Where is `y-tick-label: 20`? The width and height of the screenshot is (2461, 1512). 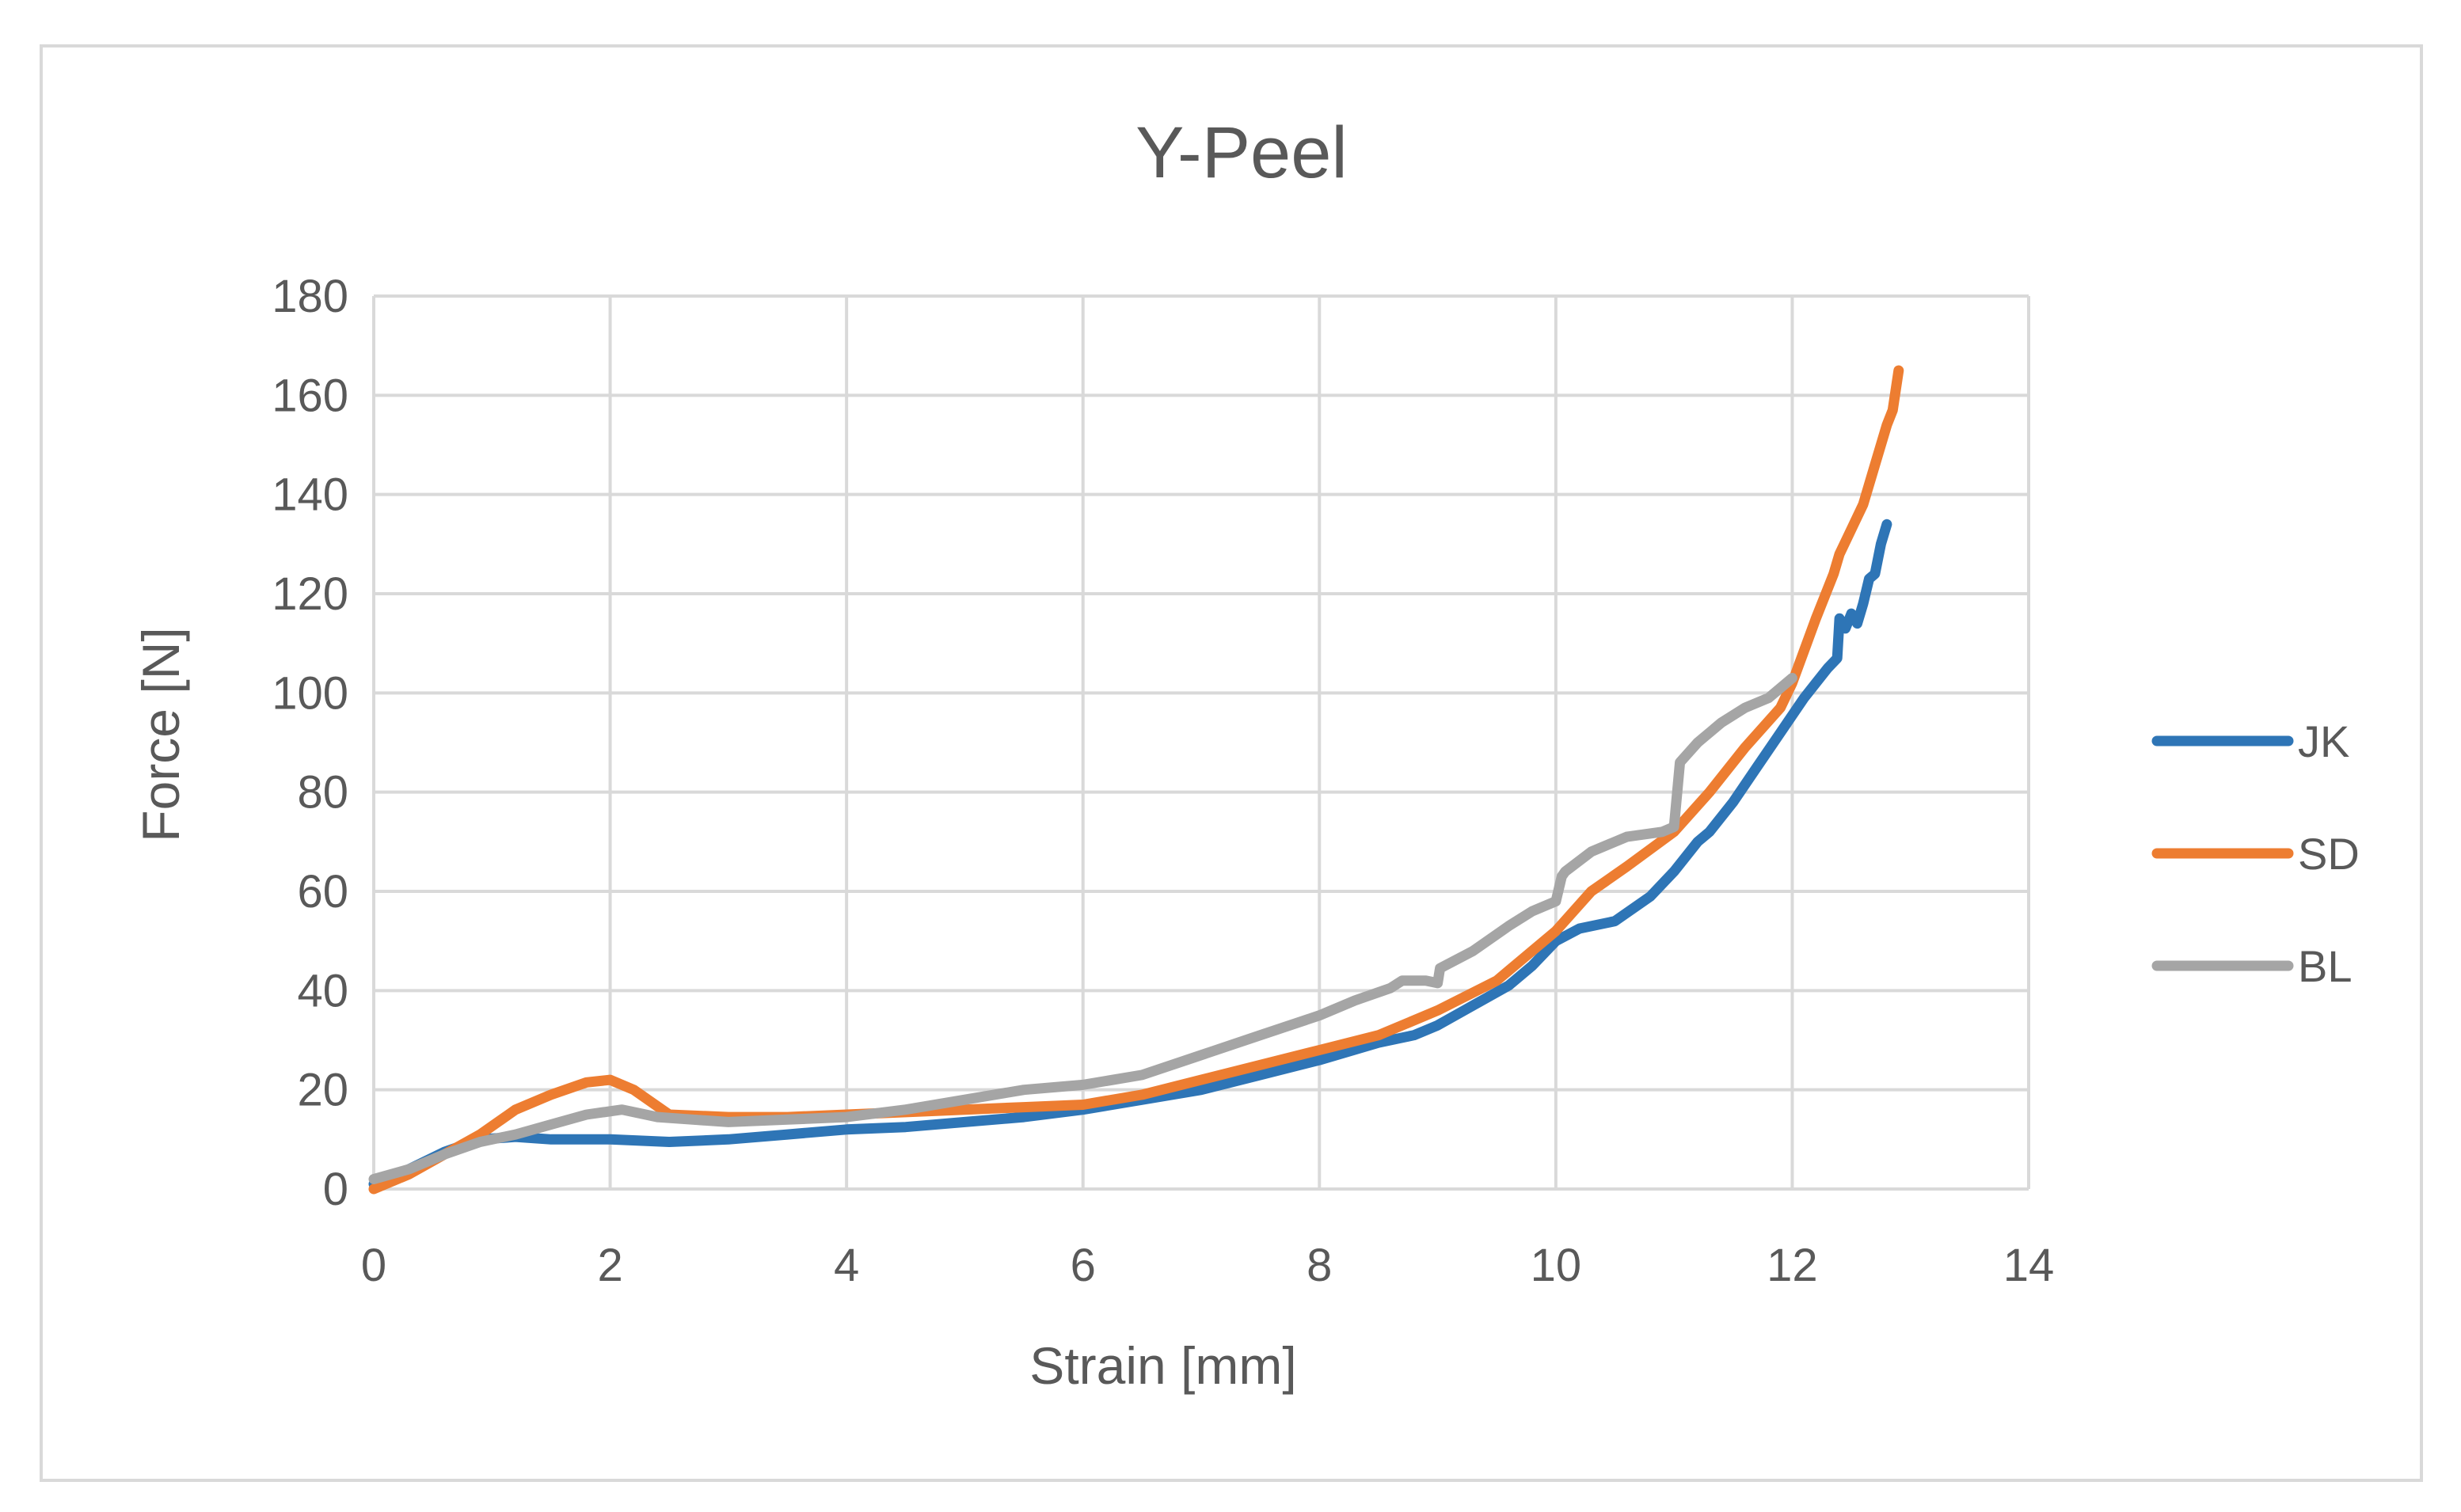
y-tick-label: 20 is located at coordinates (322, 1090).